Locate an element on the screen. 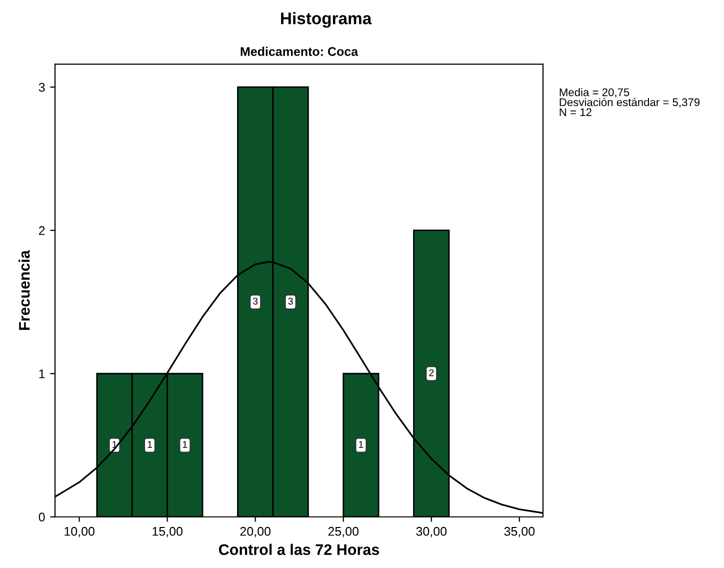 The image size is (724, 568). chart-title: Histograma is located at coordinates (326, 20).